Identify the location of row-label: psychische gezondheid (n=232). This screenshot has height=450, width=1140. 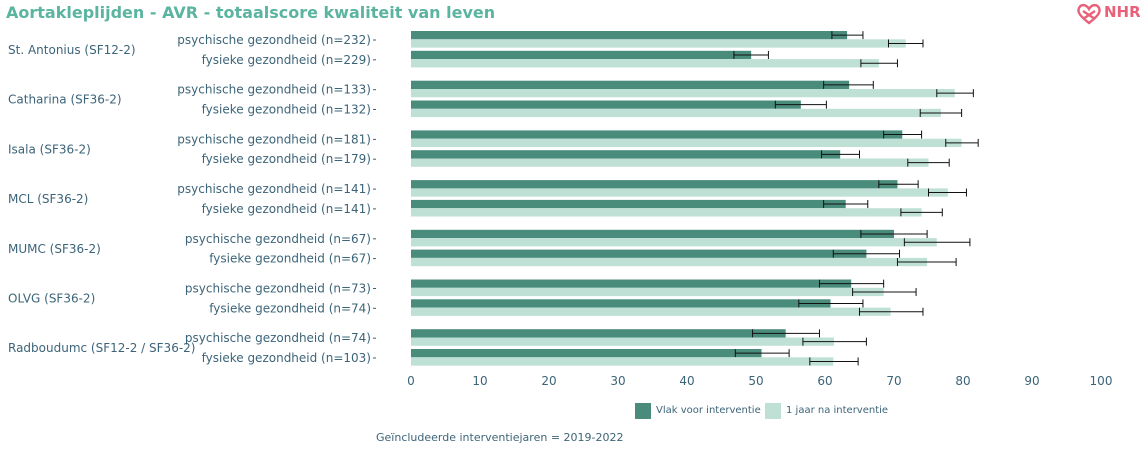
(274, 40).